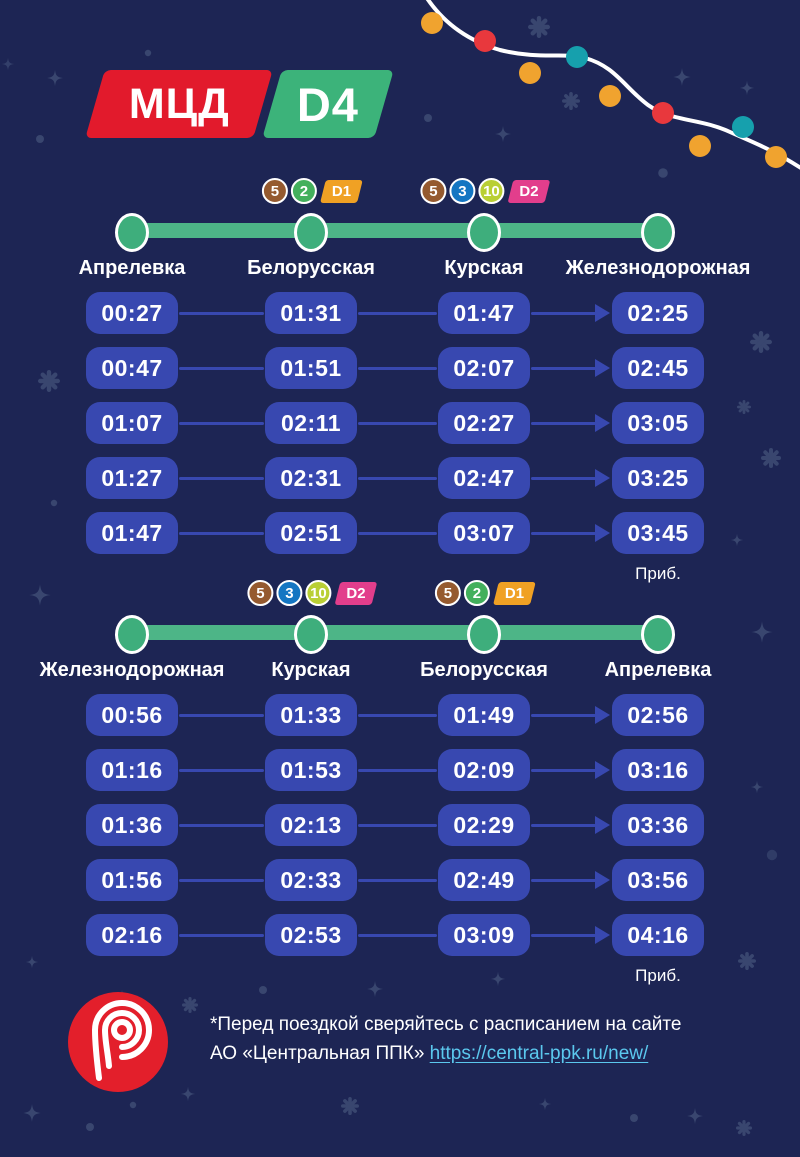 This screenshot has width=800, height=1157. What do you see at coordinates (484, 880) in the screenshot?
I see `time-cell: 02:49` at bounding box center [484, 880].